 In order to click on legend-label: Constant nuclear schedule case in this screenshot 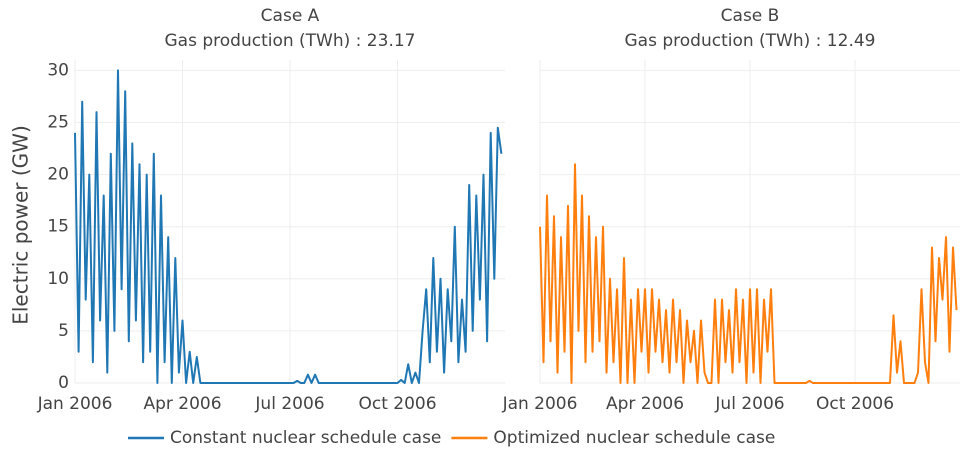, I will do `click(305, 438)`.